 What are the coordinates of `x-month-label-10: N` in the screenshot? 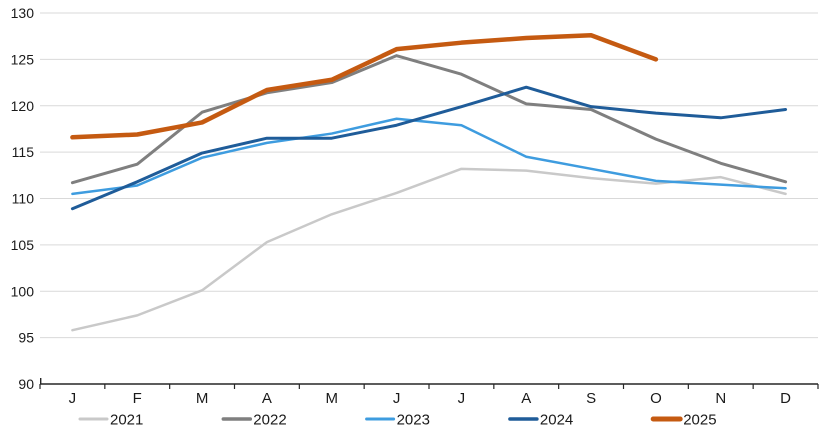 It's located at (720, 398).